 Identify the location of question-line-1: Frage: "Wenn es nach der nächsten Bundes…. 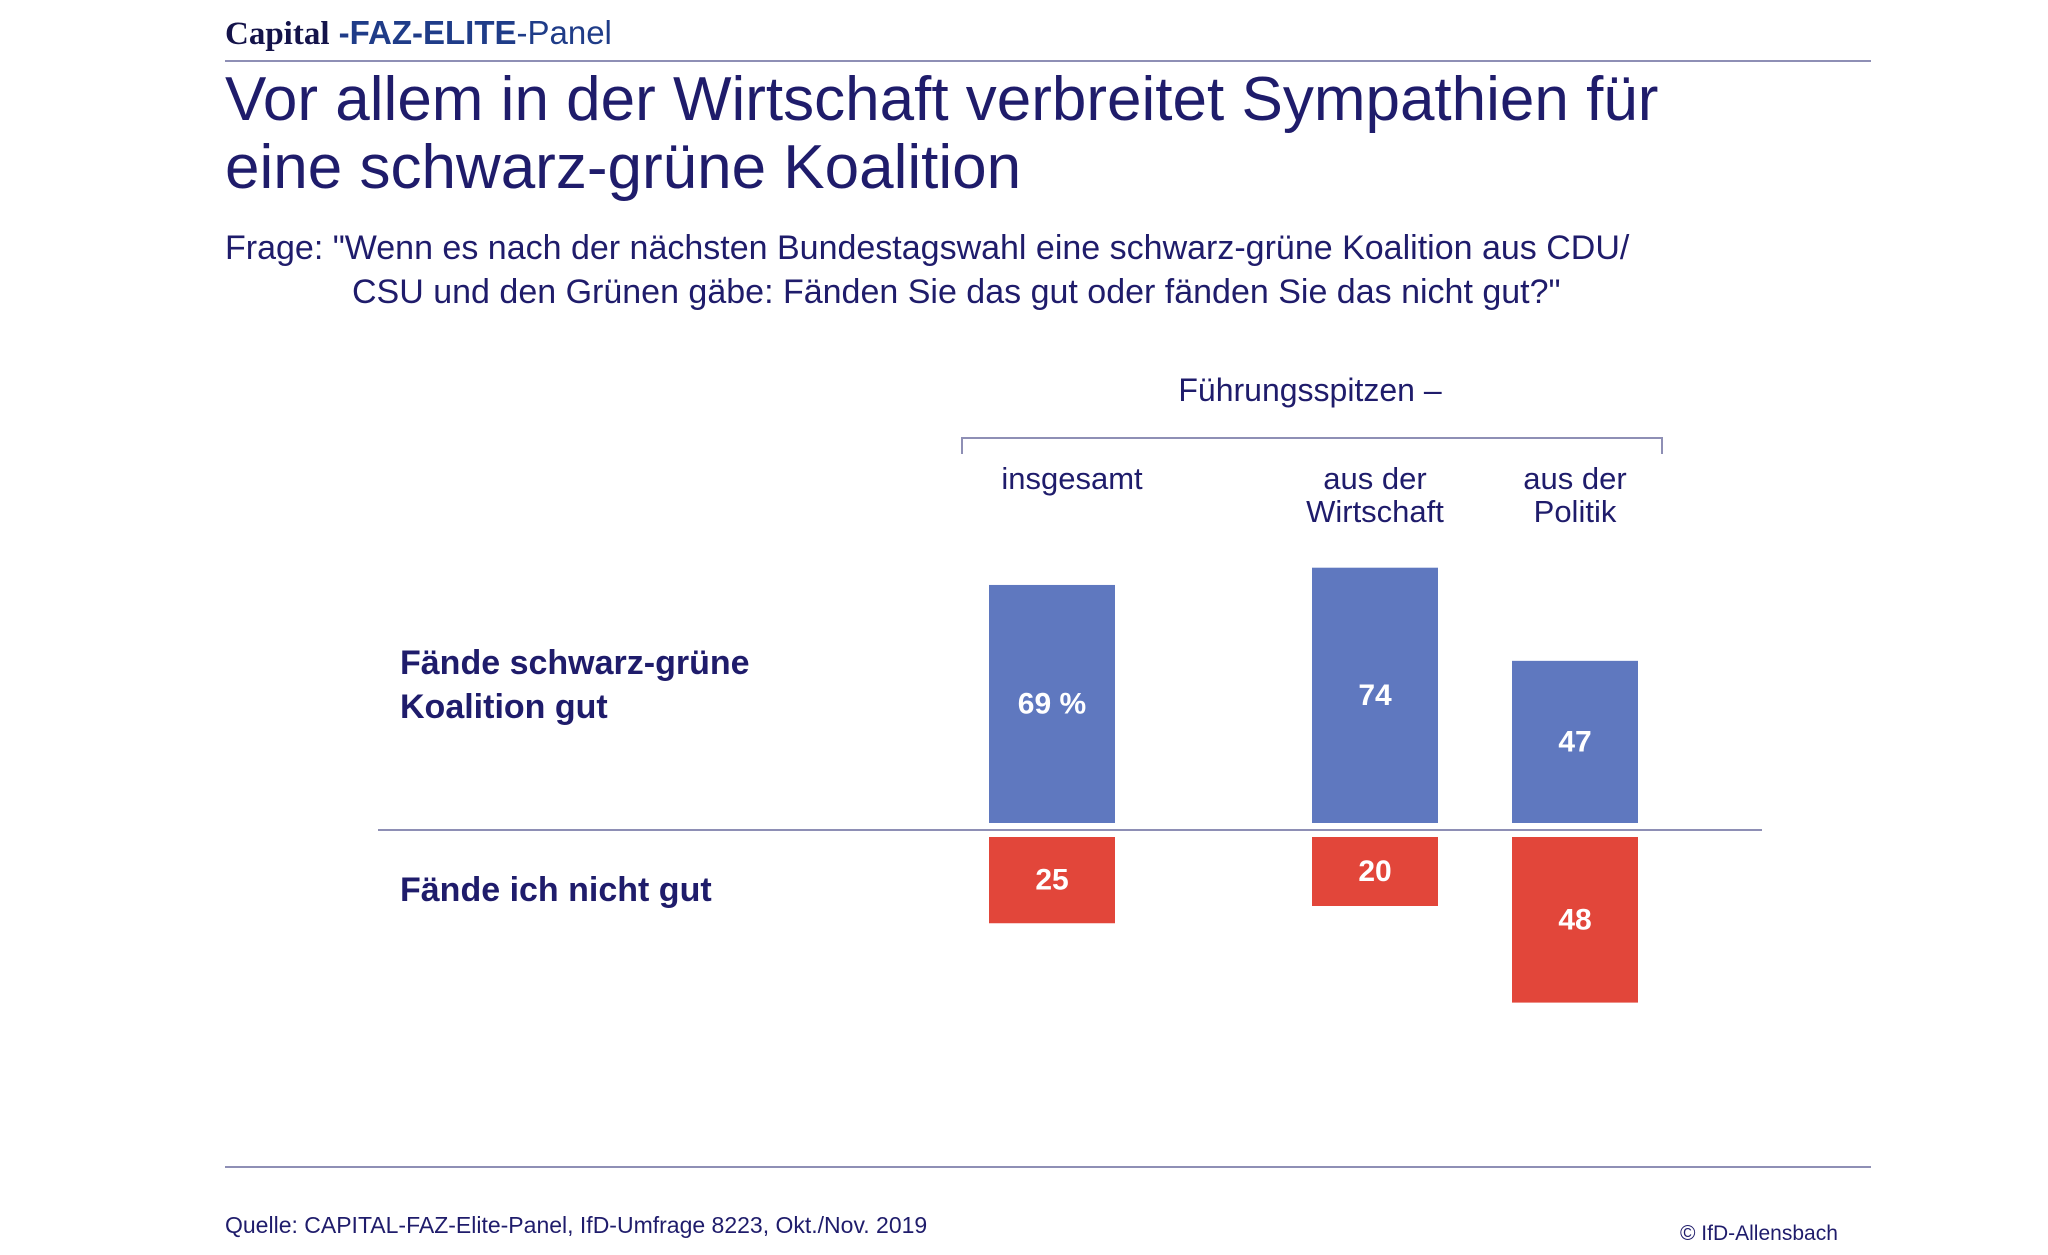
(927, 248).